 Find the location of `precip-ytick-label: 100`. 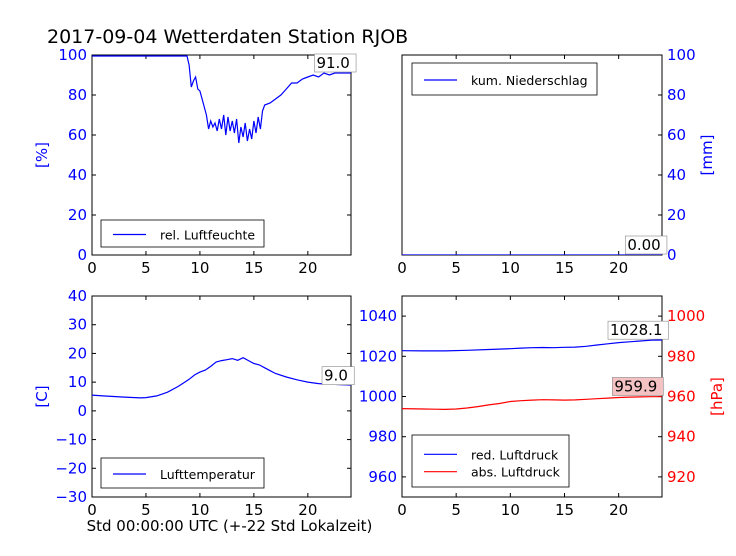

precip-ytick-label: 100 is located at coordinates (681, 55).